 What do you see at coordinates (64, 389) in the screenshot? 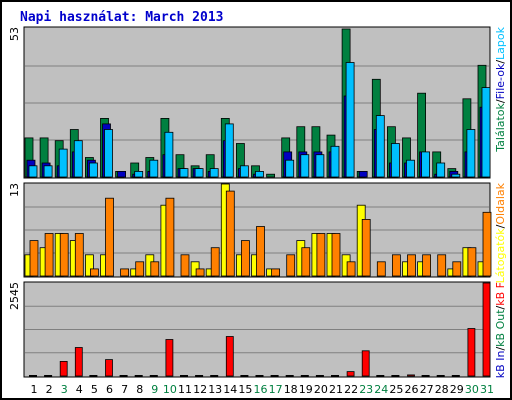
I see `day-label: 3` at bounding box center [64, 389].